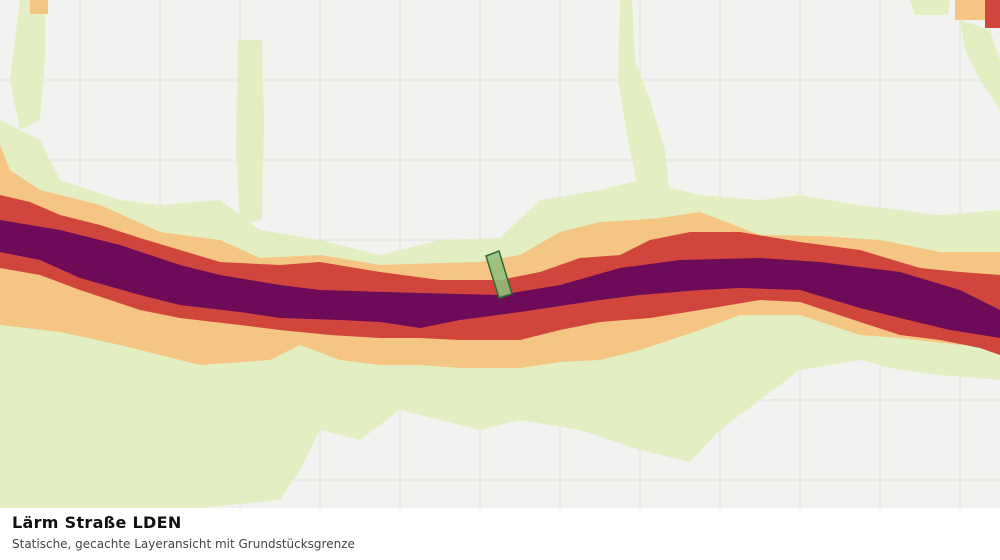 This screenshot has width=1000, height=560. Describe the element at coordinates (499, 274) in the screenshot. I see `parcel-boundary` at that location.